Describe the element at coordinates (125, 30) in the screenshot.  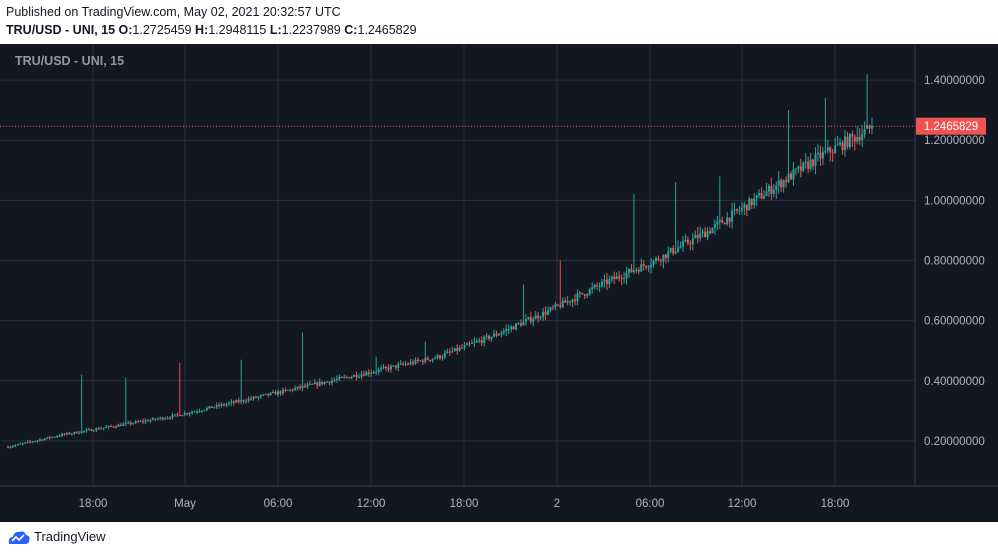
I see `open-label: O:` at that location.